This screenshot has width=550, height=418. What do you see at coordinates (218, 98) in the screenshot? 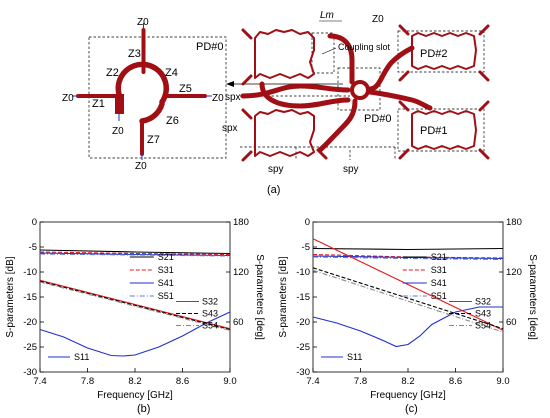
I see `z0-right-label: Z0` at bounding box center [218, 98].